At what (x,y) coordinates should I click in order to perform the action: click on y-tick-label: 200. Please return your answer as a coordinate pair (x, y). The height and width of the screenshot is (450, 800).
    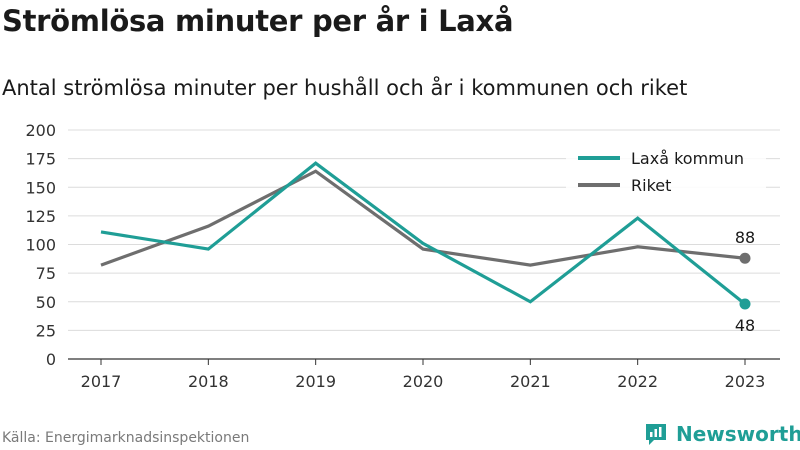
    Looking at the image, I should click on (40, 130).